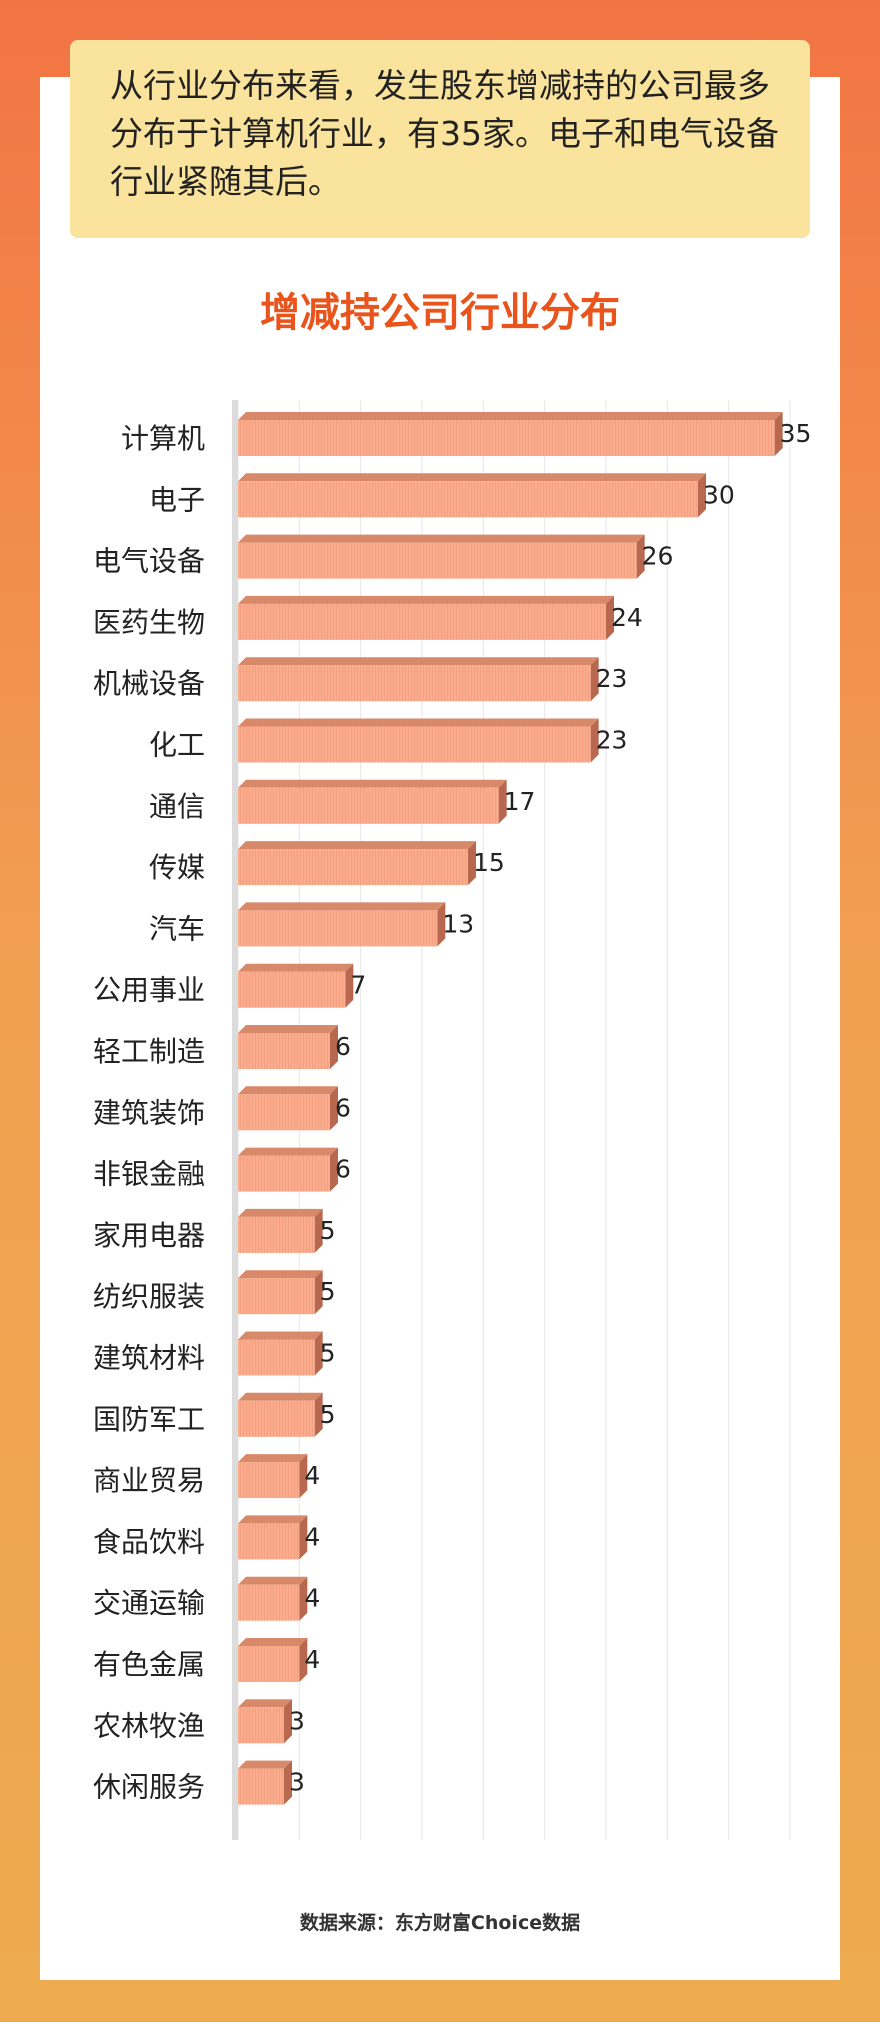 The height and width of the screenshot is (2022, 880). Describe the element at coordinates (177, 867) in the screenshot. I see `category-label: 传媒` at that location.